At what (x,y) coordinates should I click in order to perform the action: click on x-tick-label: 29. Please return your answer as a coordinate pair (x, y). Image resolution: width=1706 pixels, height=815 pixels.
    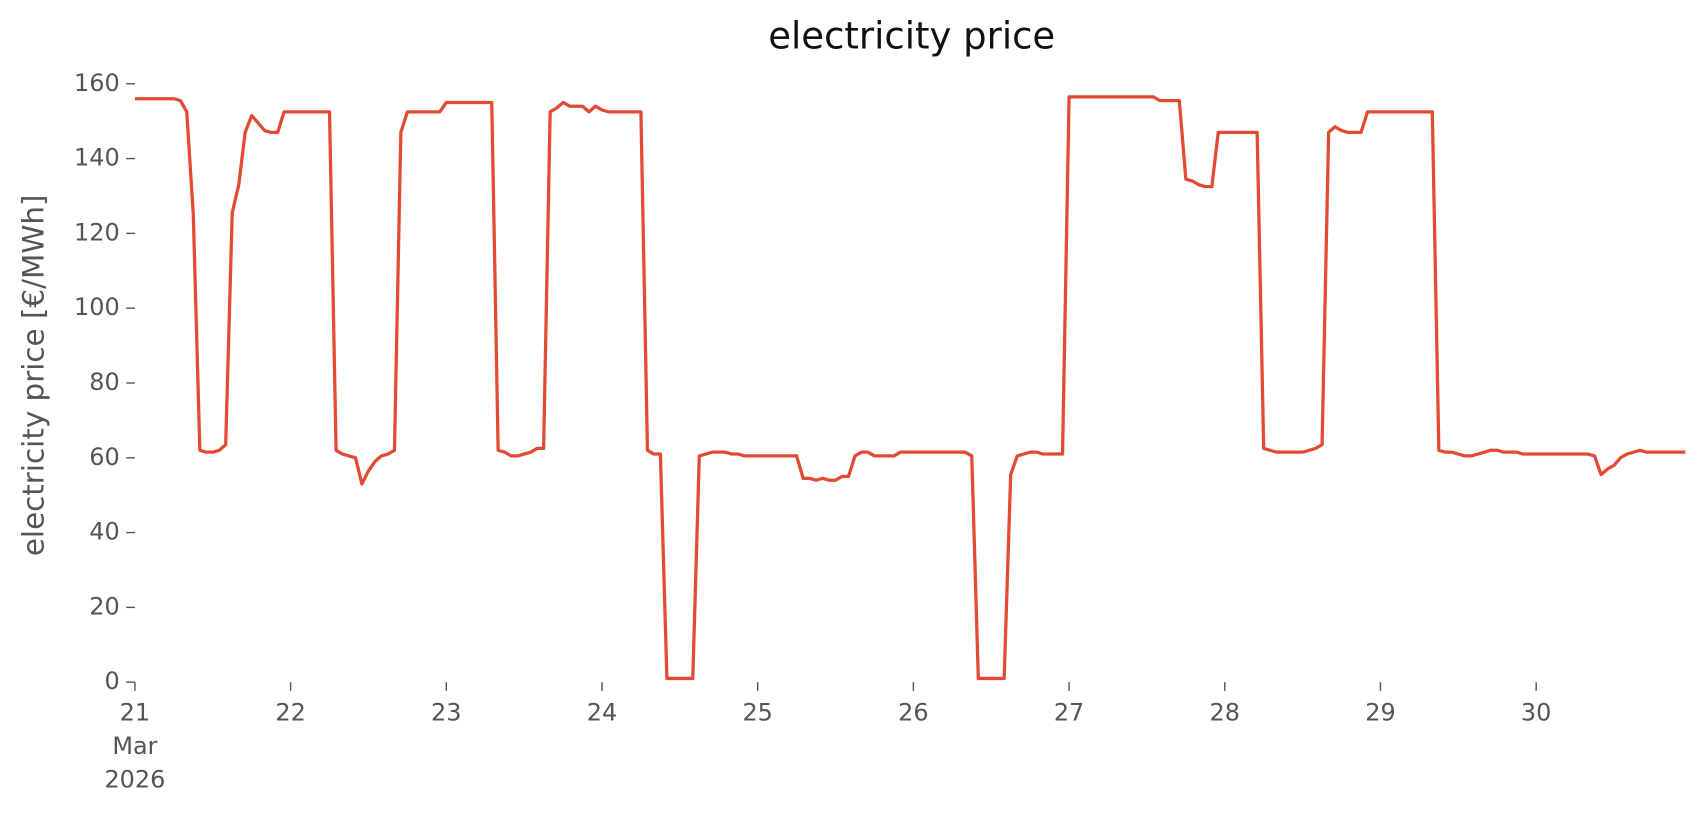
    Looking at the image, I should click on (1380, 713).